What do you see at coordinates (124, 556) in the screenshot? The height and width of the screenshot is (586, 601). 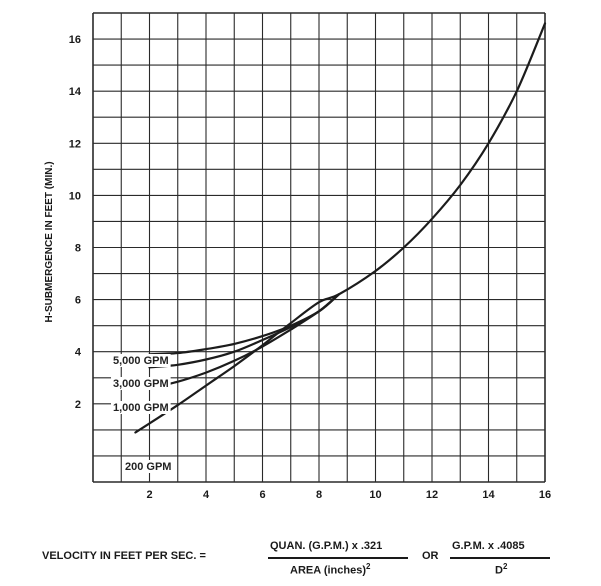 I see `formula-lead: VELOCITY IN FEET PER SEC. =` at bounding box center [124, 556].